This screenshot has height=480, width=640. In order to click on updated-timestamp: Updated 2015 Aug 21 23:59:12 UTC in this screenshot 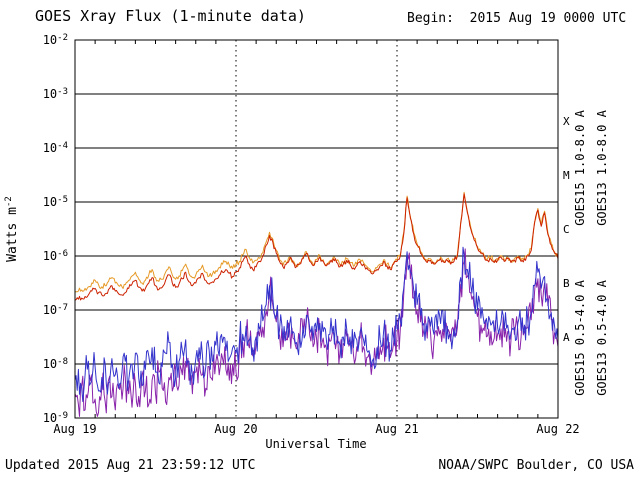, I will do `click(130, 465)`.